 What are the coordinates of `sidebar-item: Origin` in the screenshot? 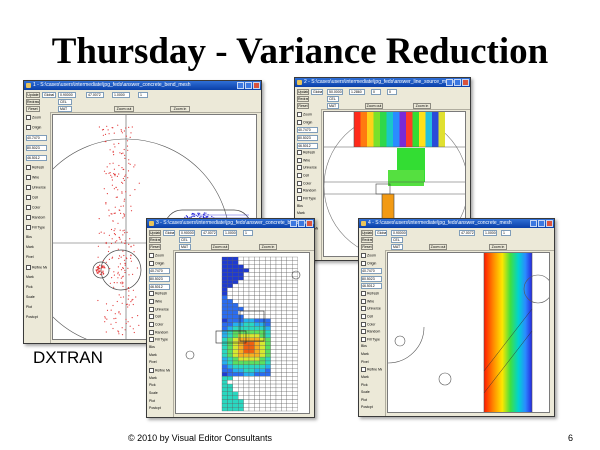 It's located at (307, 122).